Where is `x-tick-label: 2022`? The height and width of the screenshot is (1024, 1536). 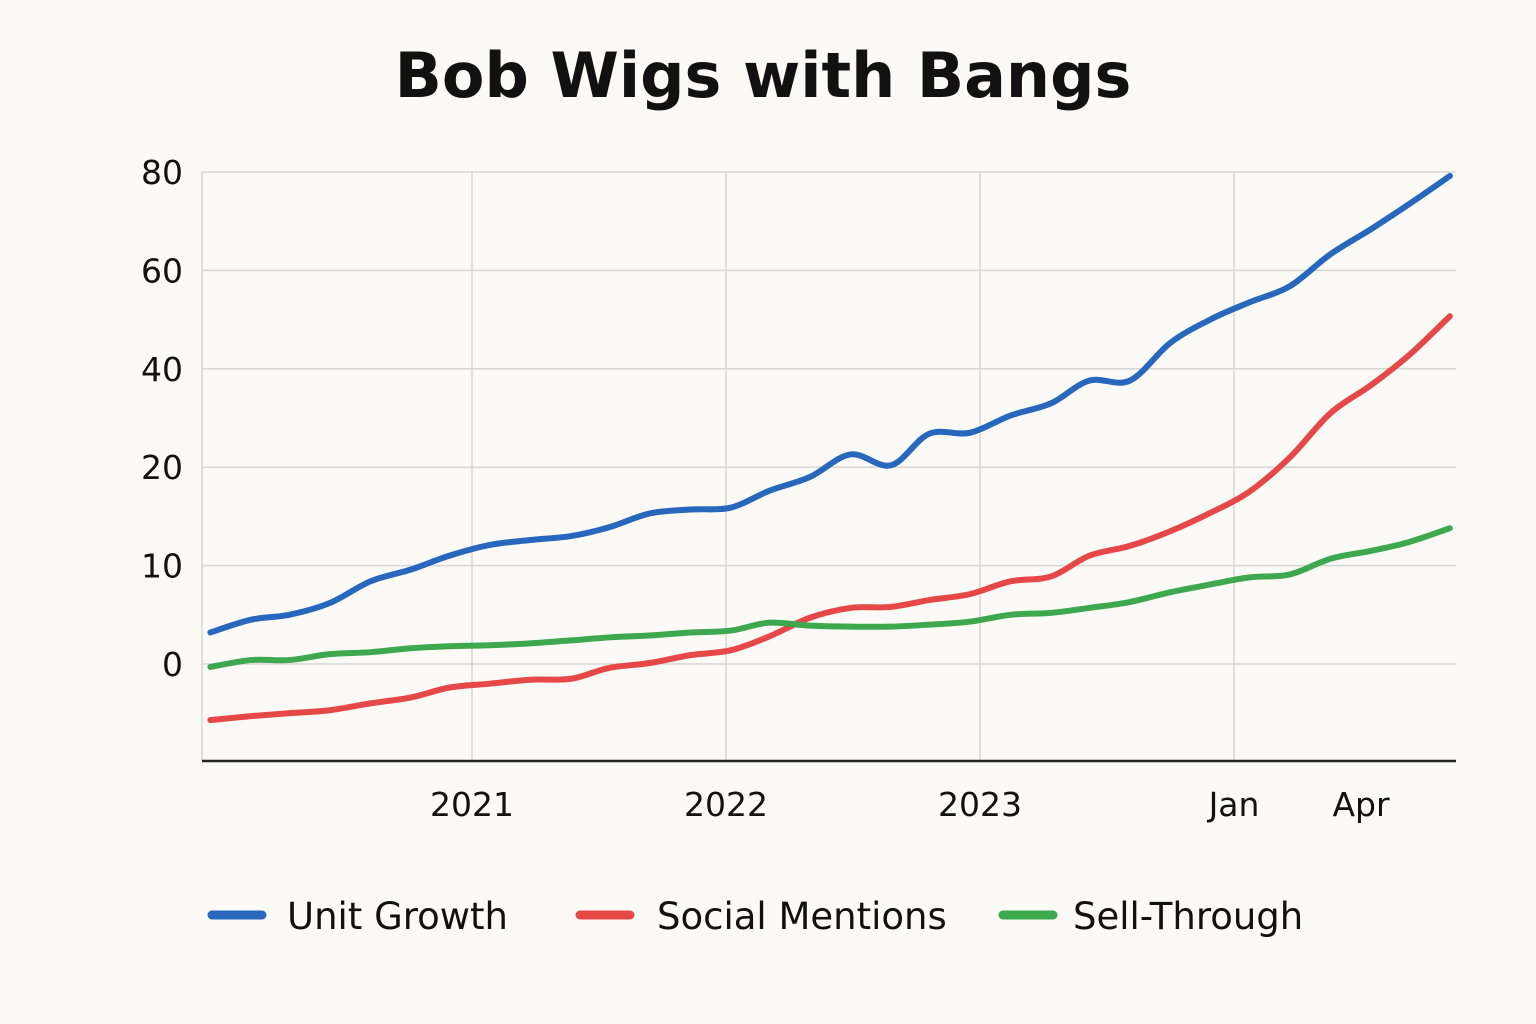 x-tick-label: 2022 is located at coordinates (726, 804).